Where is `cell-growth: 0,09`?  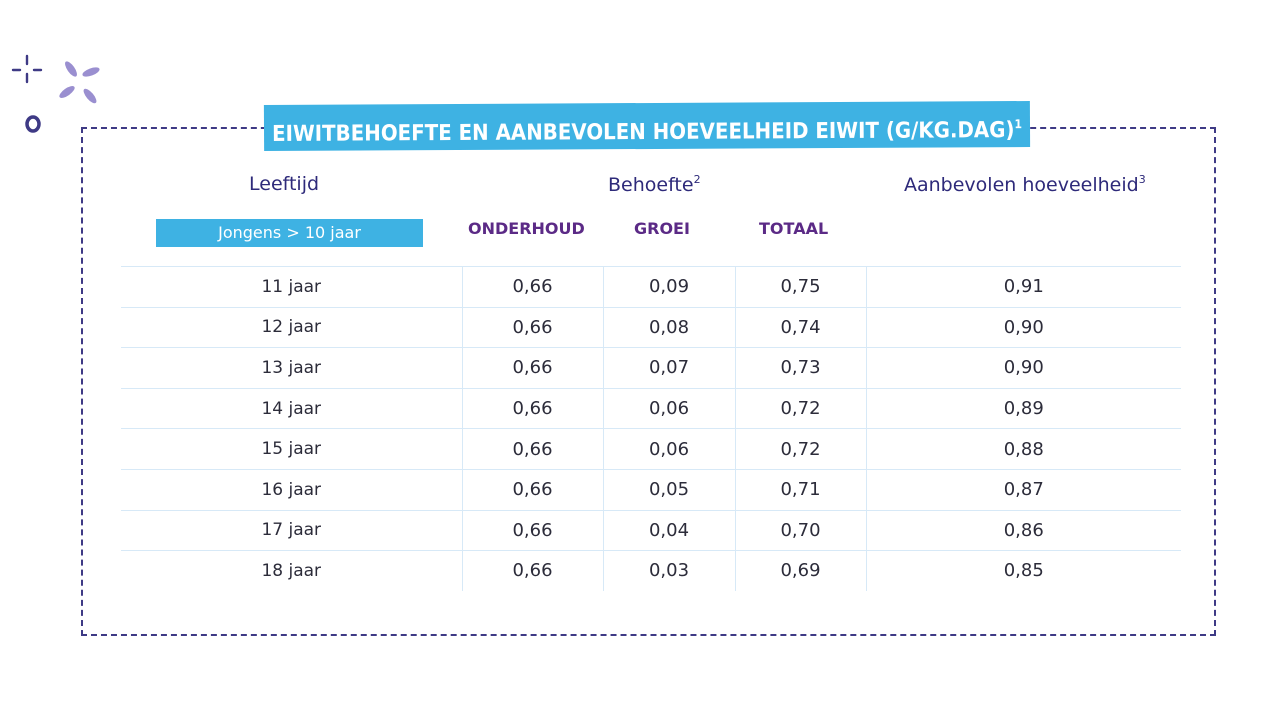
cell-growth: 0,09 is located at coordinates (668, 287).